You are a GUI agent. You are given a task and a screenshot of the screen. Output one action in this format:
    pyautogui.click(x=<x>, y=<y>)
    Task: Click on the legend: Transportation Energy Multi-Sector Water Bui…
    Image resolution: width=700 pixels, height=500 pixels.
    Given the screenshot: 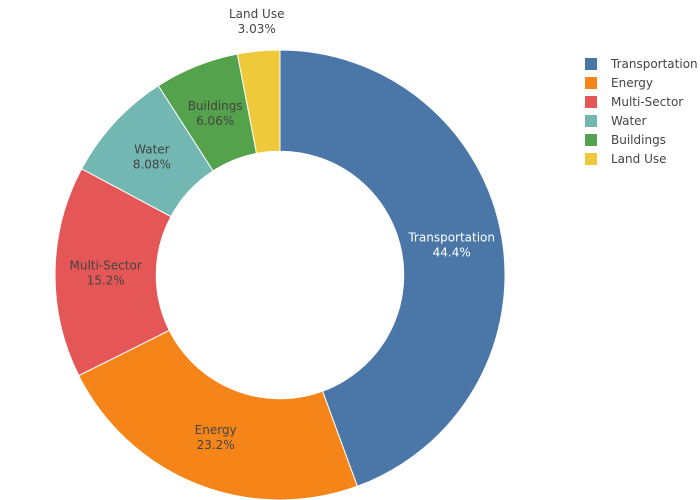 What is the action you would take?
    pyautogui.click(x=641, y=111)
    